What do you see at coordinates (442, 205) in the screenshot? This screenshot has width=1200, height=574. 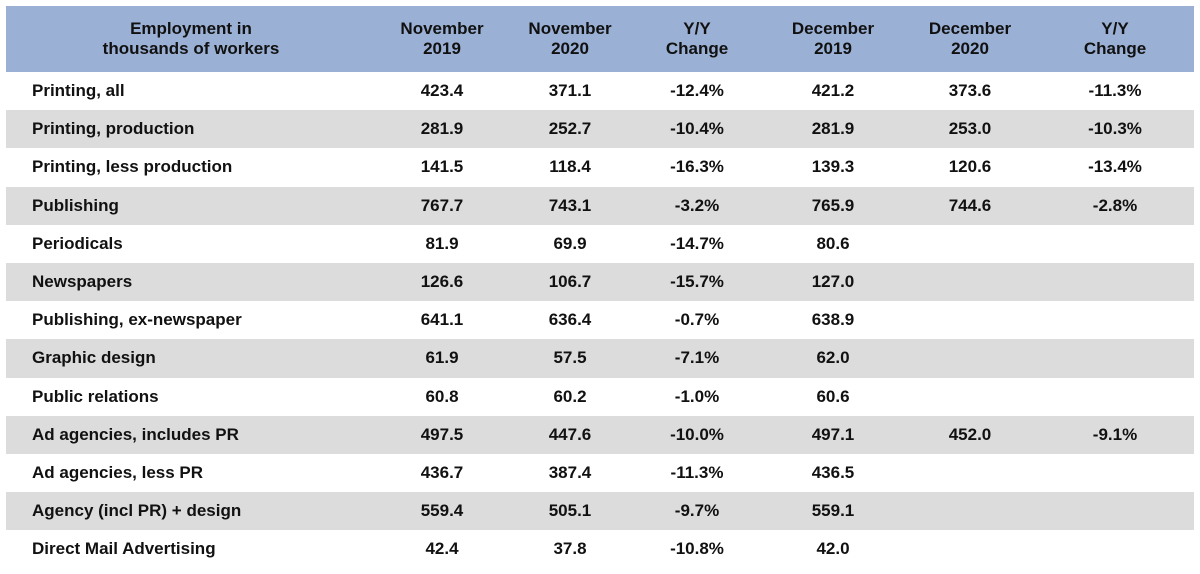 I see `cell-nov-2019: 767.7` at bounding box center [442, 205].